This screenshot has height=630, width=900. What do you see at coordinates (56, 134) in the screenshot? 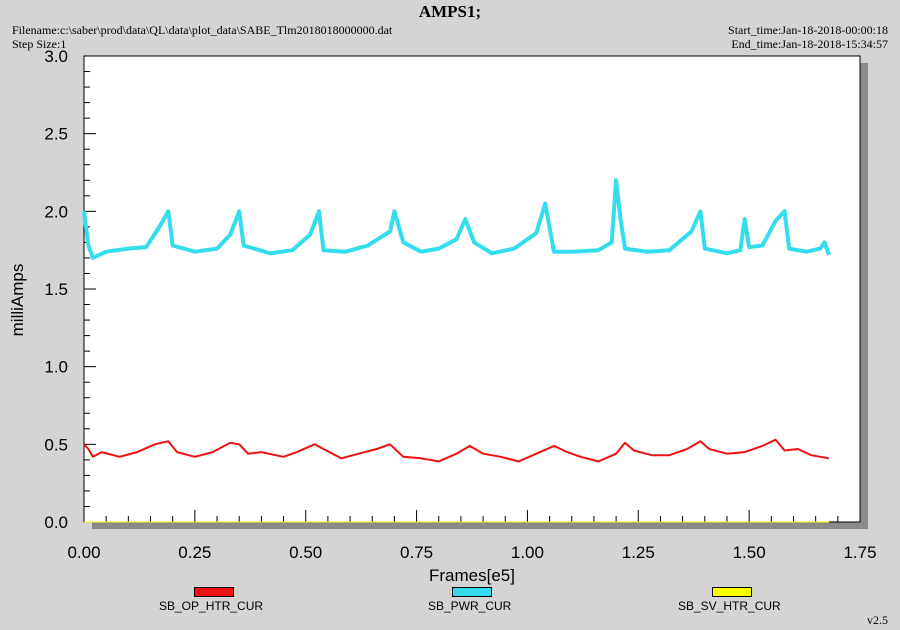
I see `y-tick-label: 2.5` at bounding box center [56, 134].